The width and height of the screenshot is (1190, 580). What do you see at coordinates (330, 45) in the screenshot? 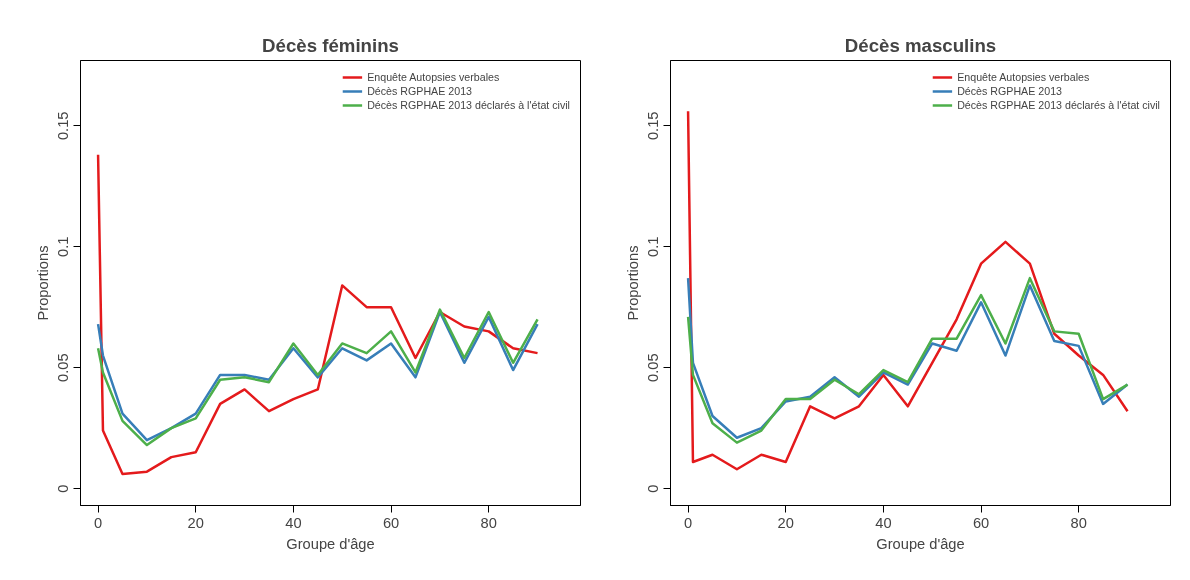
I see `chart-title: Décès féminins` at bounding box center [330, 45].